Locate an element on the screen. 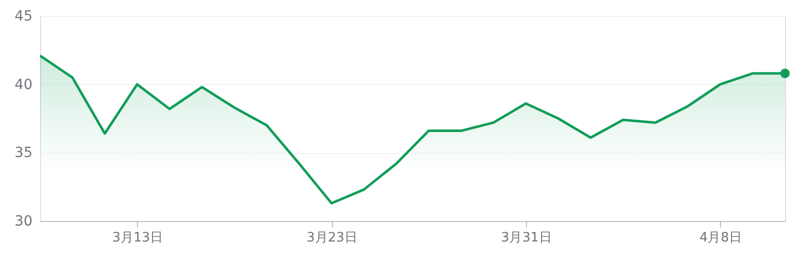  x-tick-label: 3月13日 is located at coordinates (138, 238).